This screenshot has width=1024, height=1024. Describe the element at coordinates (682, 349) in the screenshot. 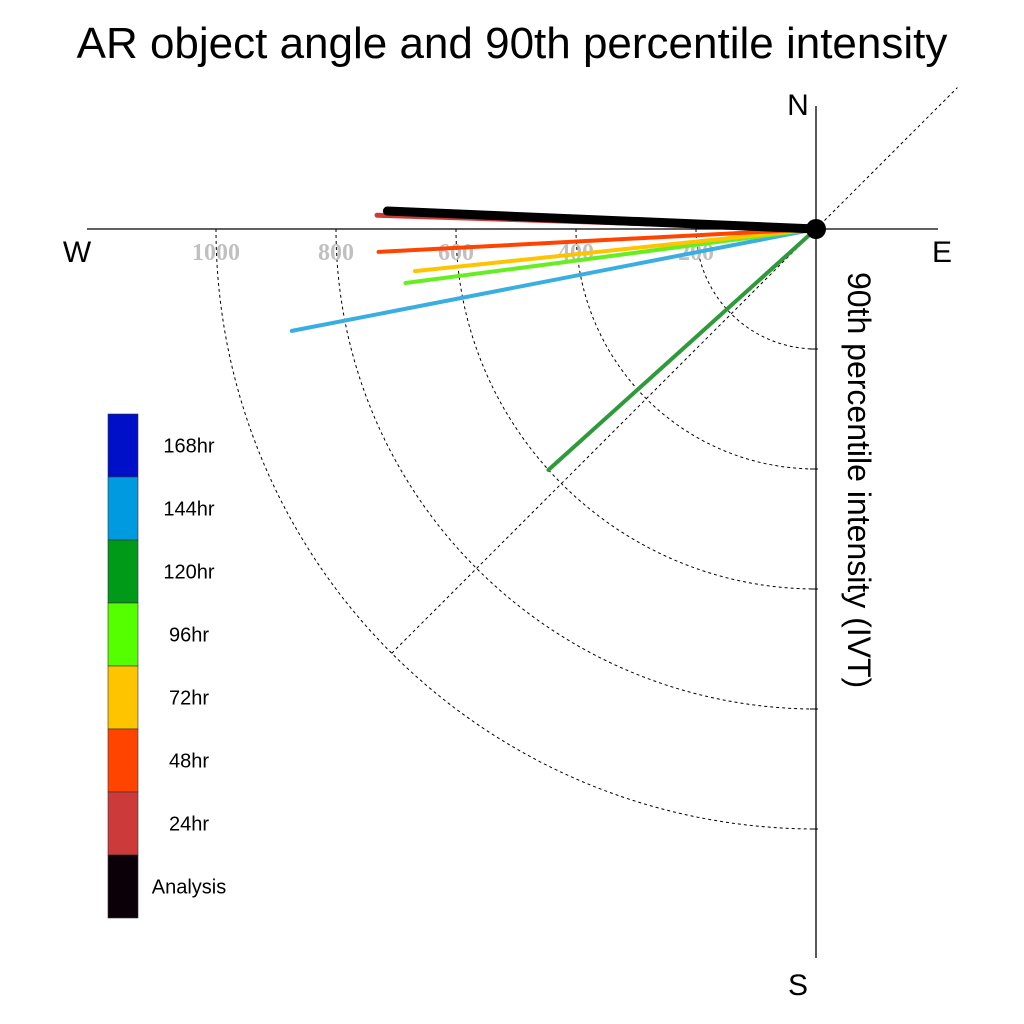

I see `vector-120hr` at that location.